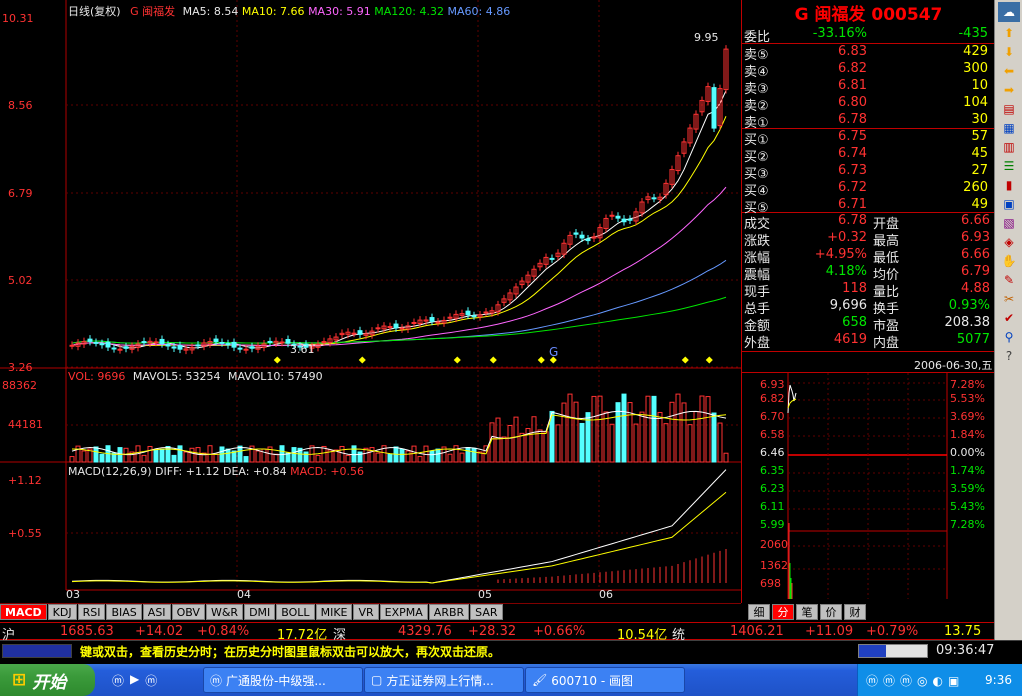 The width and height of the screenshot is (1022, 696). Describe the element at coordinates (915, 680) in the screenshot. I see `tray-icons: ⓜⓜⓜ◎◐▣` at that location.